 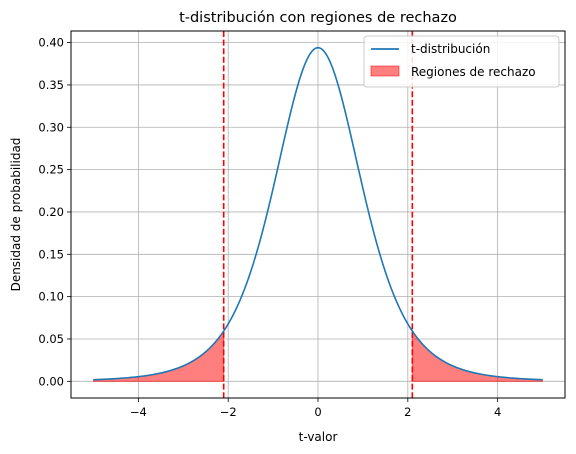 What do you see at coordinates (497, 412) in the screenshot?
I see `x-tick-label-4: 4` at bounding box center [497, 412].